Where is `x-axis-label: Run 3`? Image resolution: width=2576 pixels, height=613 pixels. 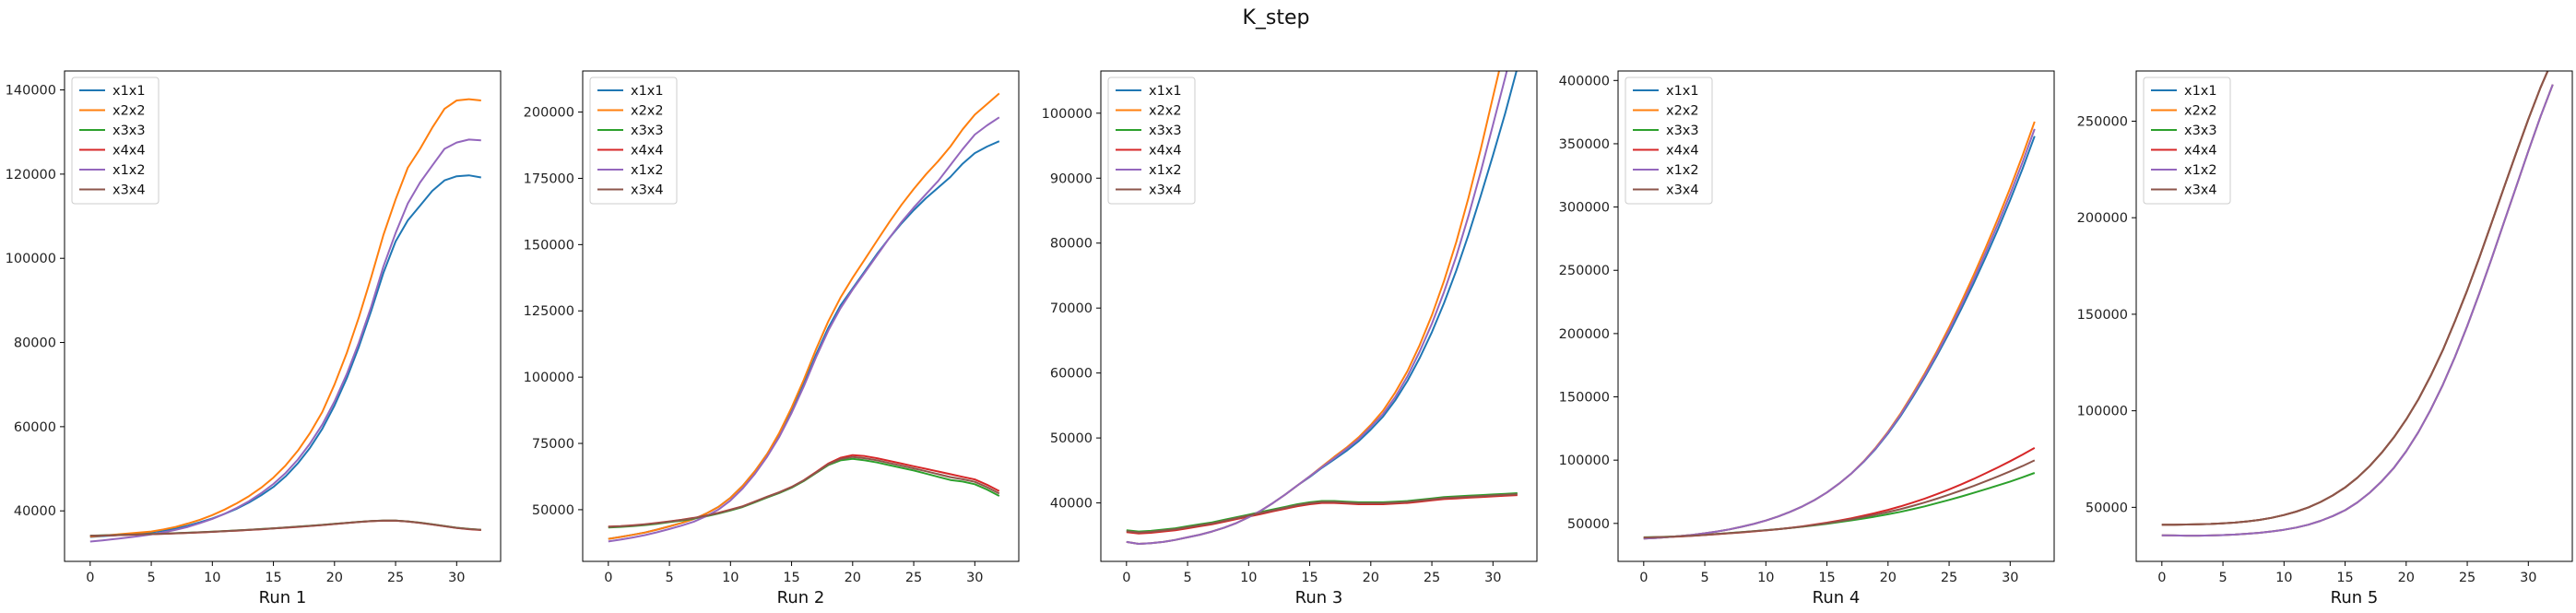
x-axis-label: Run 3 is located at coordinates (1319, 597).